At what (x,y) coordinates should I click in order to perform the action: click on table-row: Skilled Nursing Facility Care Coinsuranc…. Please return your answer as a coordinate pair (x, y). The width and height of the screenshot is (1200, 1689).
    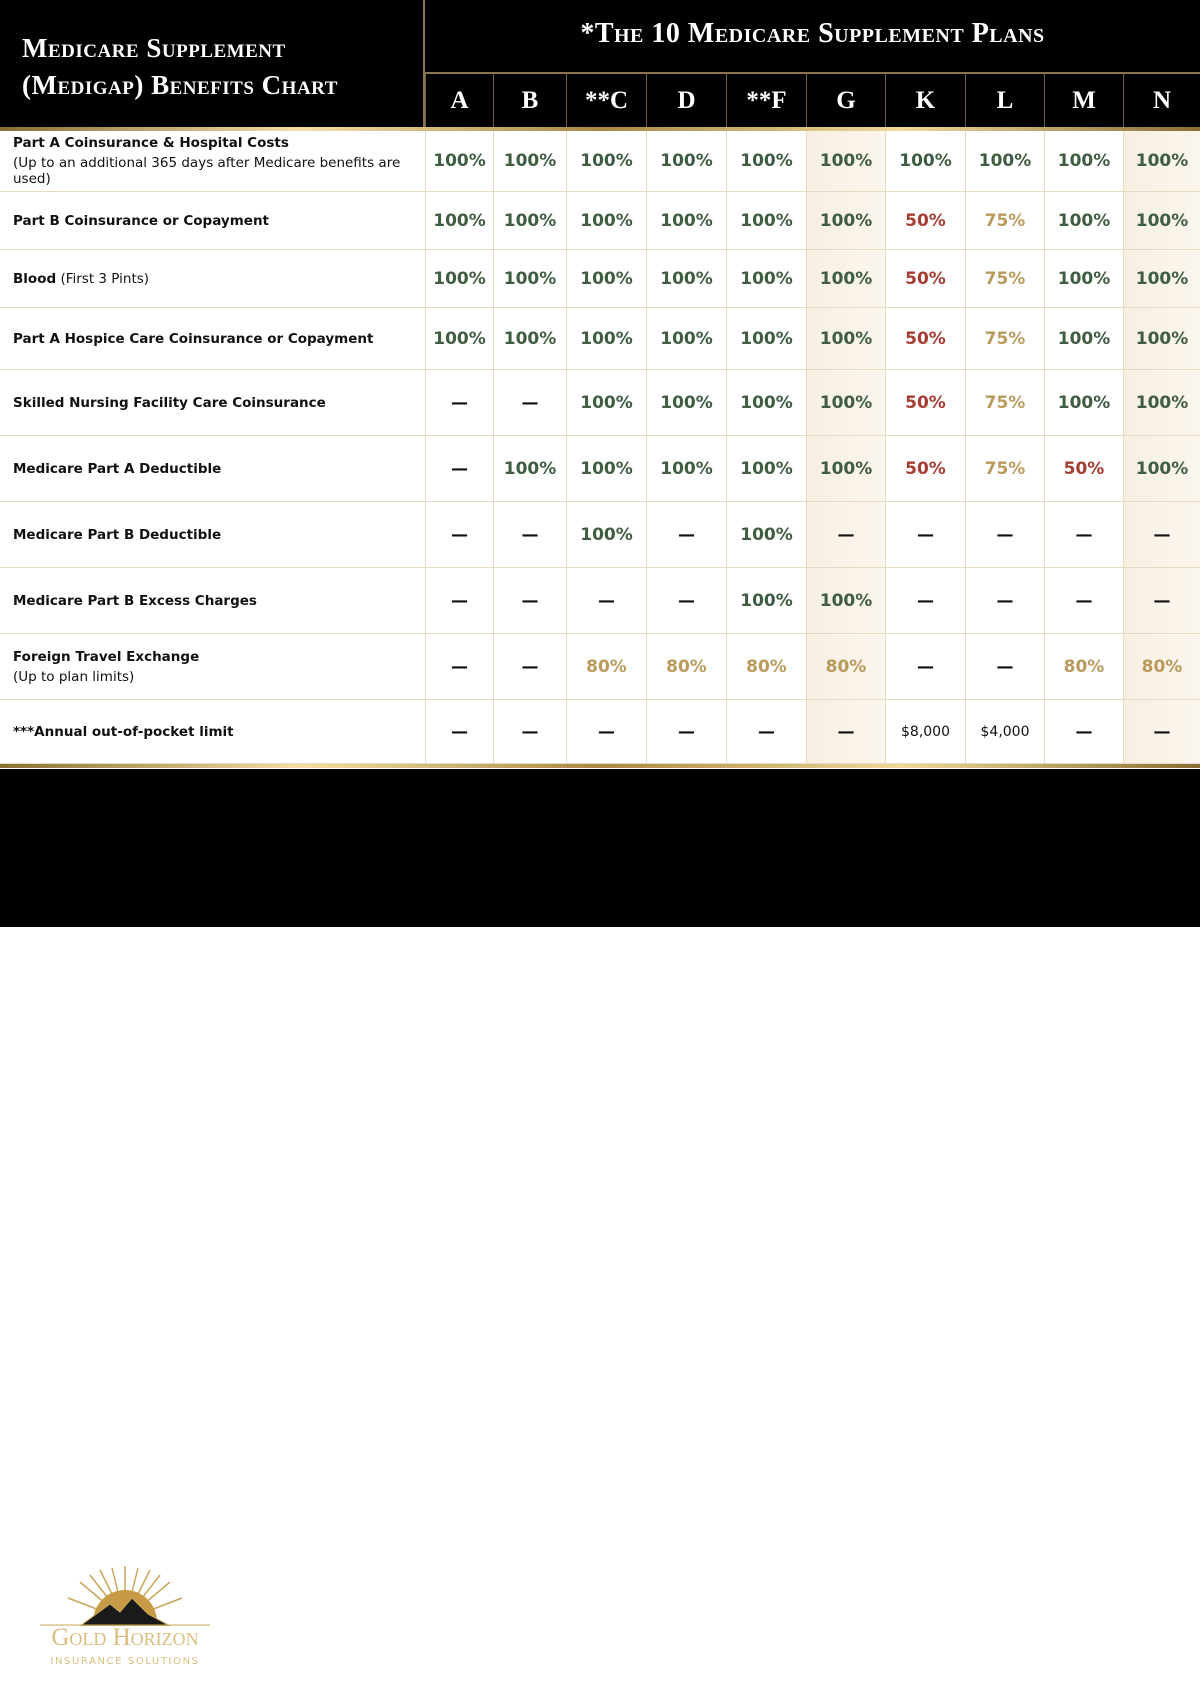
    Looking at the image, I should click on (600, 403).